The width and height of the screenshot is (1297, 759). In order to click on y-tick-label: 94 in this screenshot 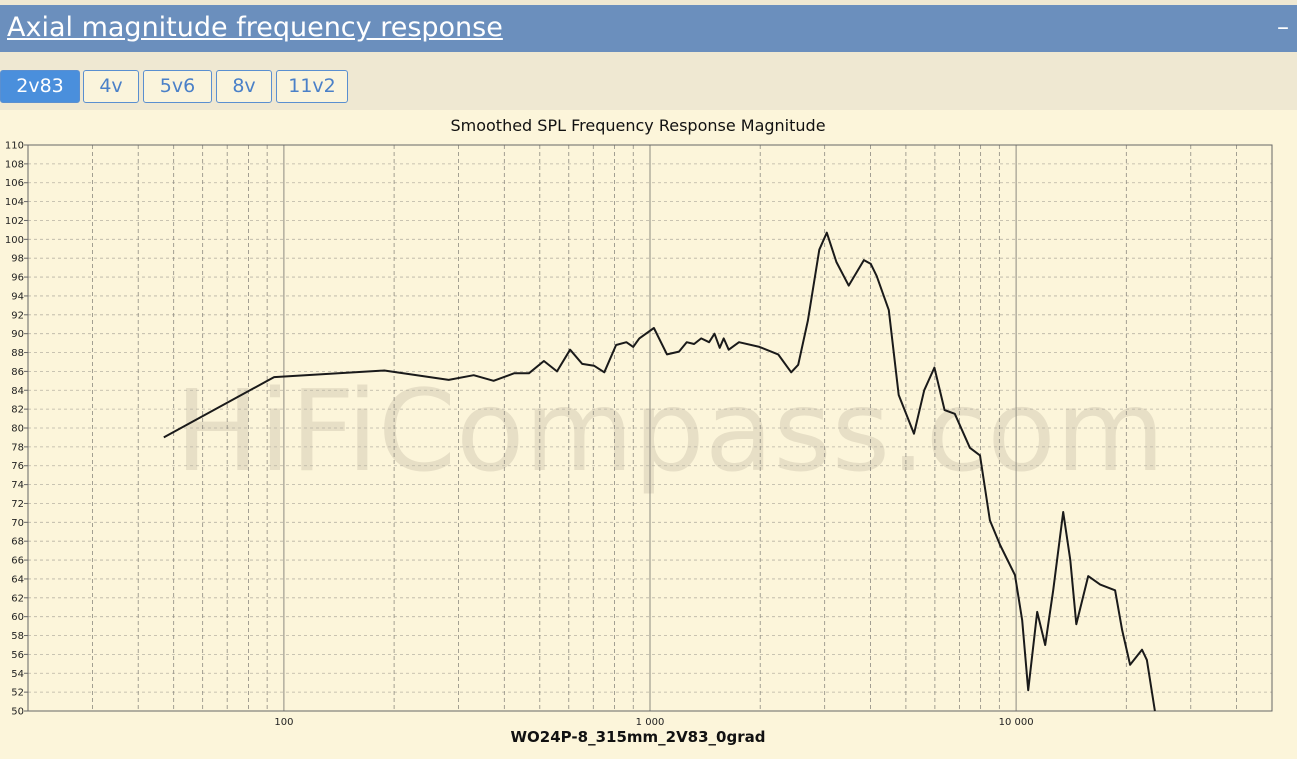, I will do `click(17, 296)`.